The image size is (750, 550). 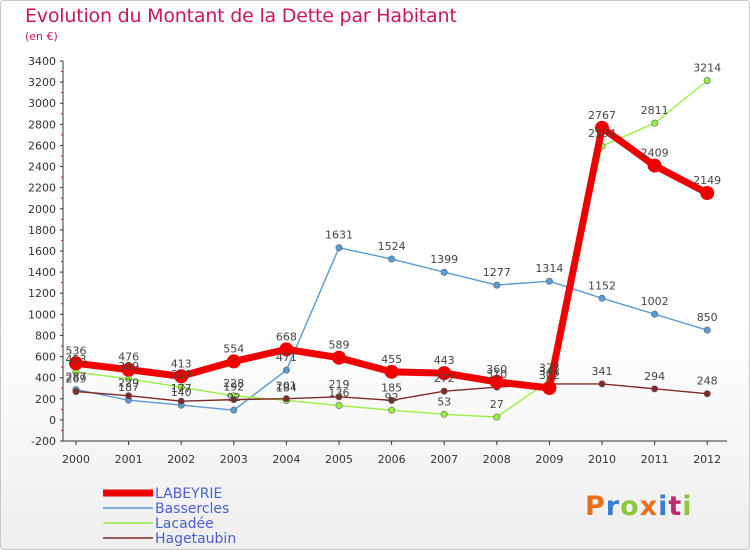 What do you see at coordinates (42, 293) in the screenshot?
I see `y-tick-label: 1200` at bounding box center [42, 293].